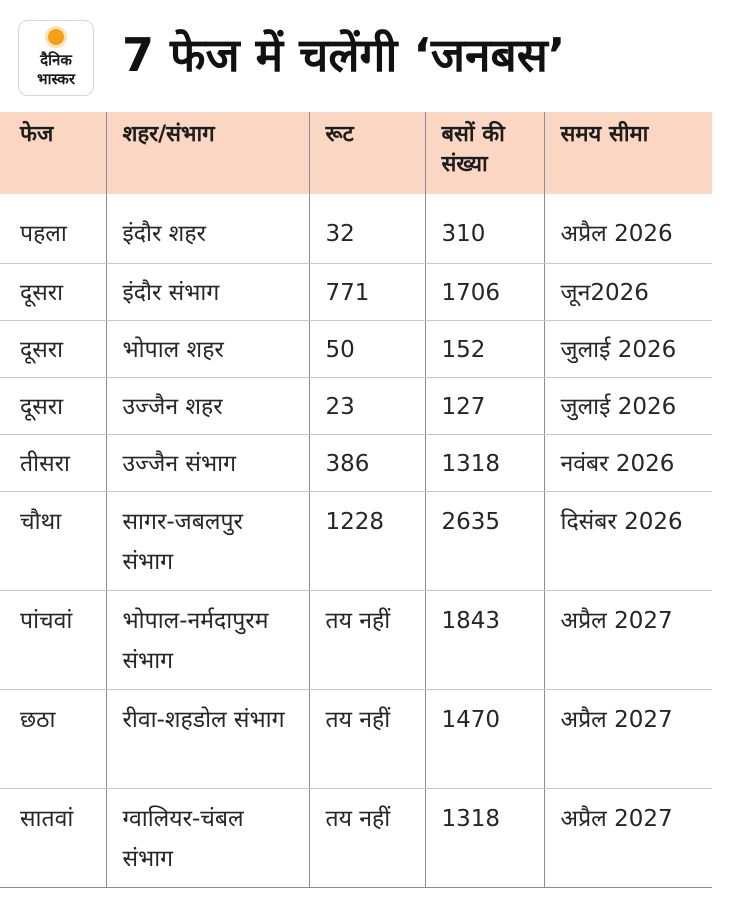  Describe the element at coordinates (53, 229) in the screenshot. I see `cell-phase: पहला` at that location.